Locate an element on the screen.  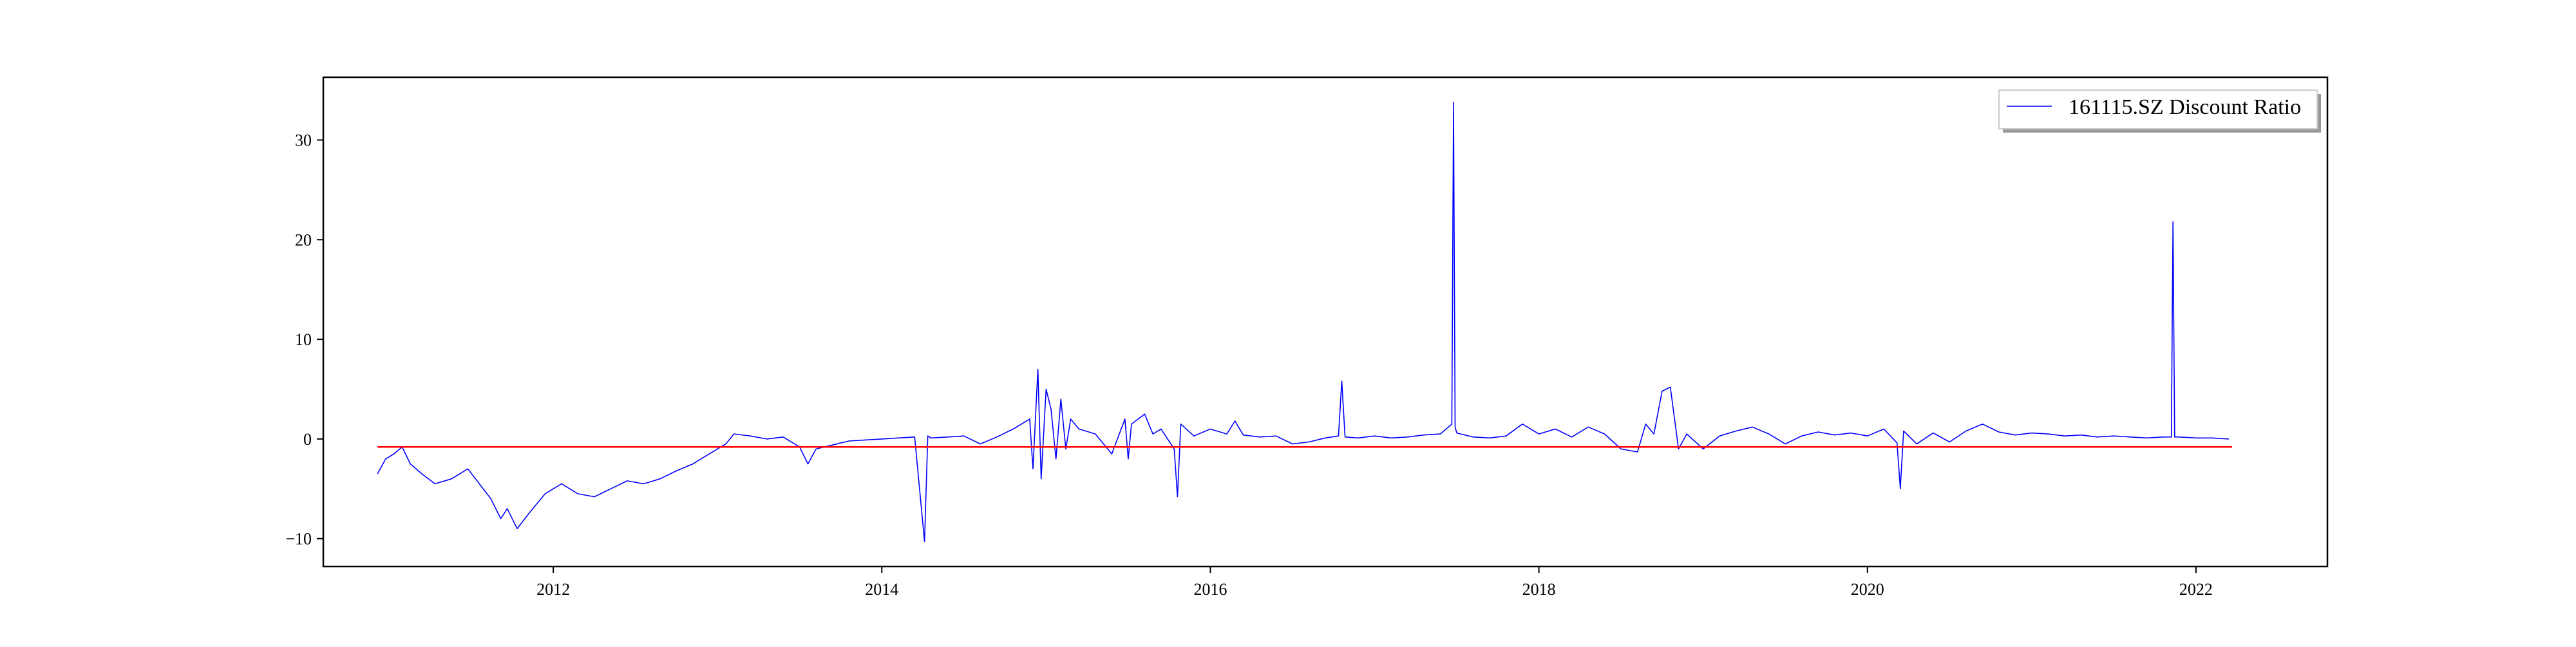
x-tick-label: 2022 is located at coordinates (2196, 590).